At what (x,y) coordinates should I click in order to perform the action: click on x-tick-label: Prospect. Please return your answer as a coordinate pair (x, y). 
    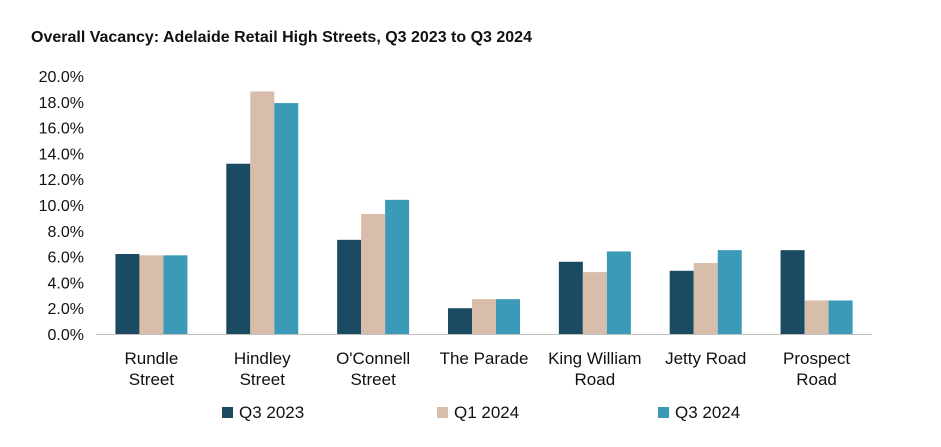
    Looking at the image, I should click on (816, 358).